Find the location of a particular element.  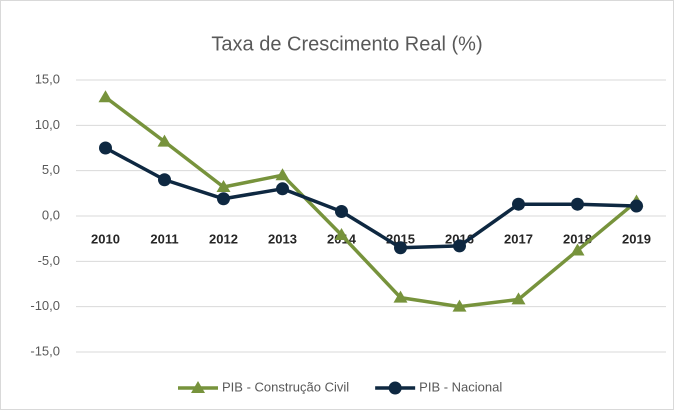

x-tick-label: 2010 is located at coordinates (105, 238).